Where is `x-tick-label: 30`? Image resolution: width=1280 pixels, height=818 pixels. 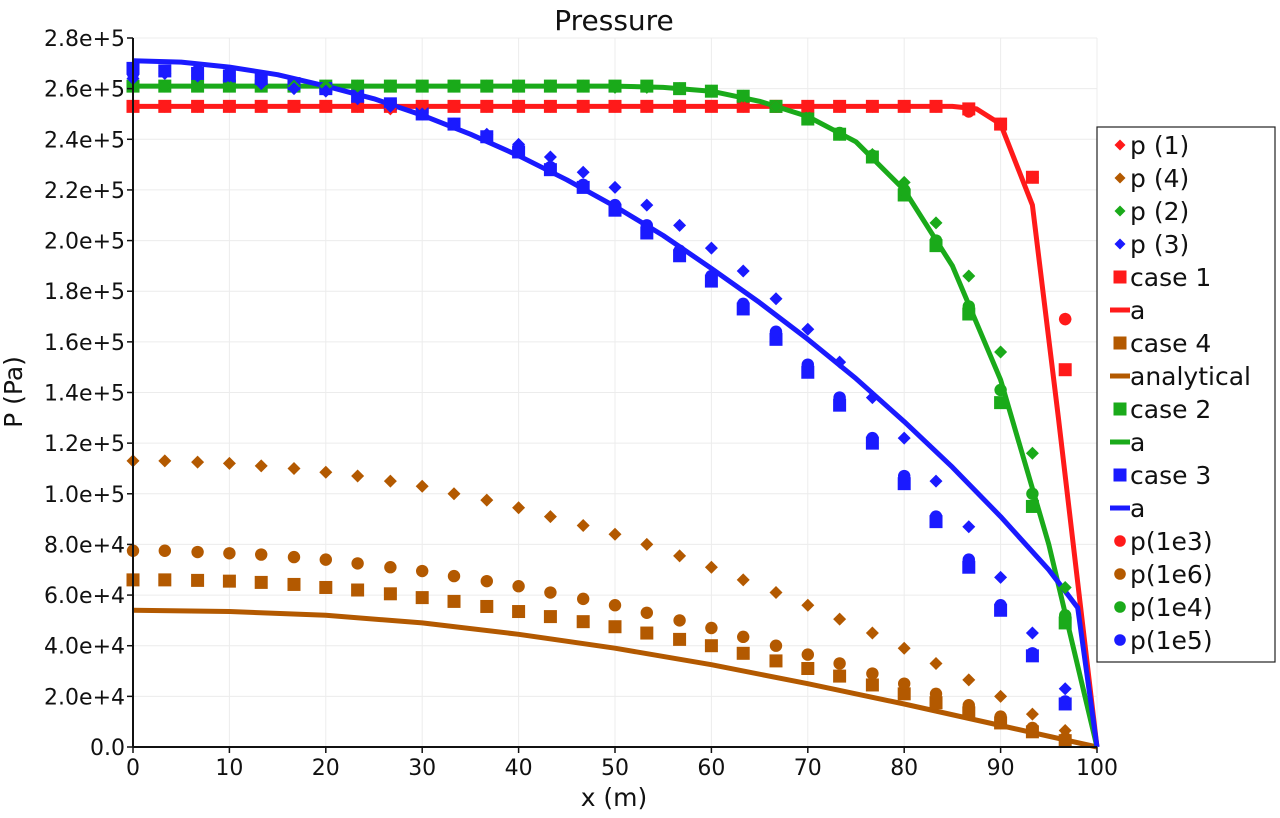
x-tick-label: 30 is located at coordinates (422, 768).